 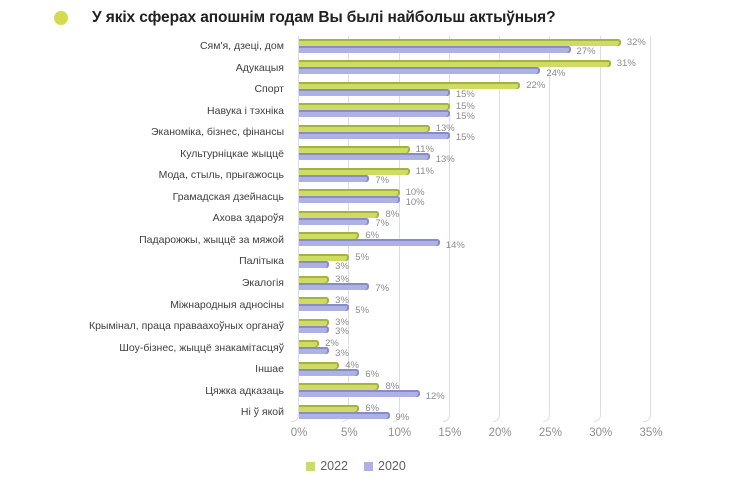 I want to click on value-label-2022: 32%, so click(x=636, y=42).